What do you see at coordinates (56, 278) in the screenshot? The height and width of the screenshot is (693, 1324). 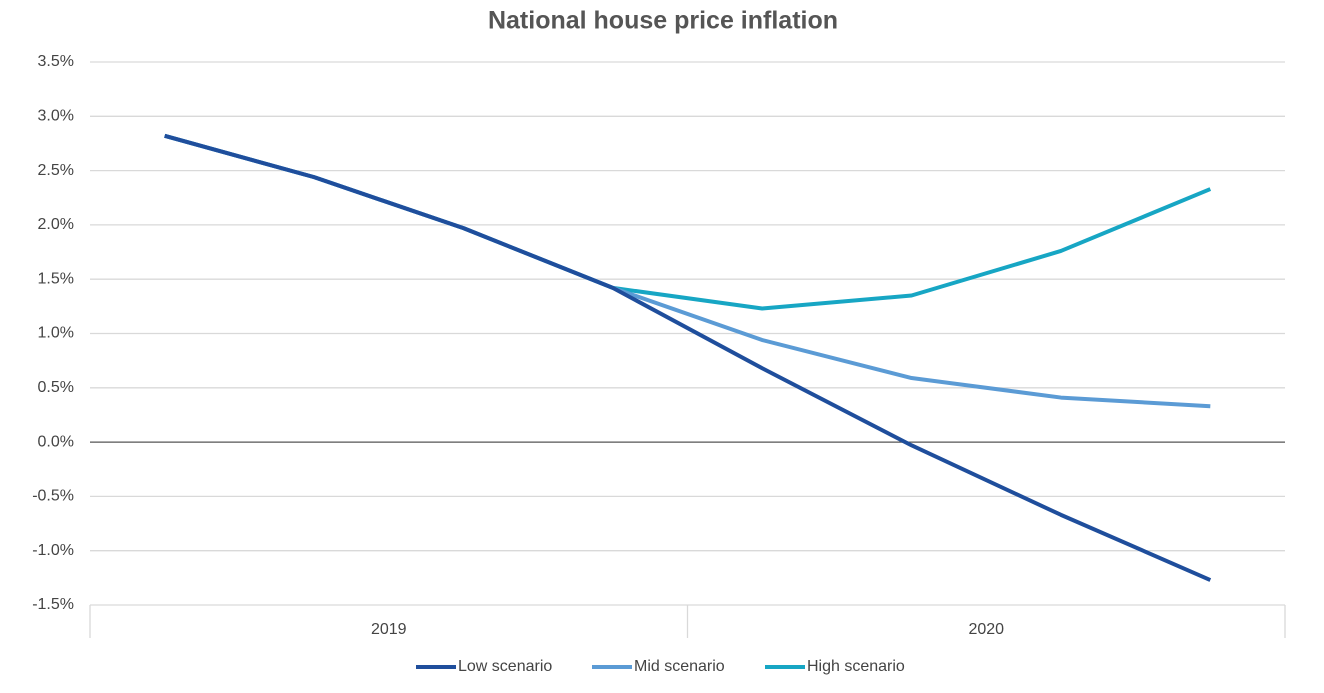 I see `y-tick-label: 1.5%` at bounding box center [56, 278].